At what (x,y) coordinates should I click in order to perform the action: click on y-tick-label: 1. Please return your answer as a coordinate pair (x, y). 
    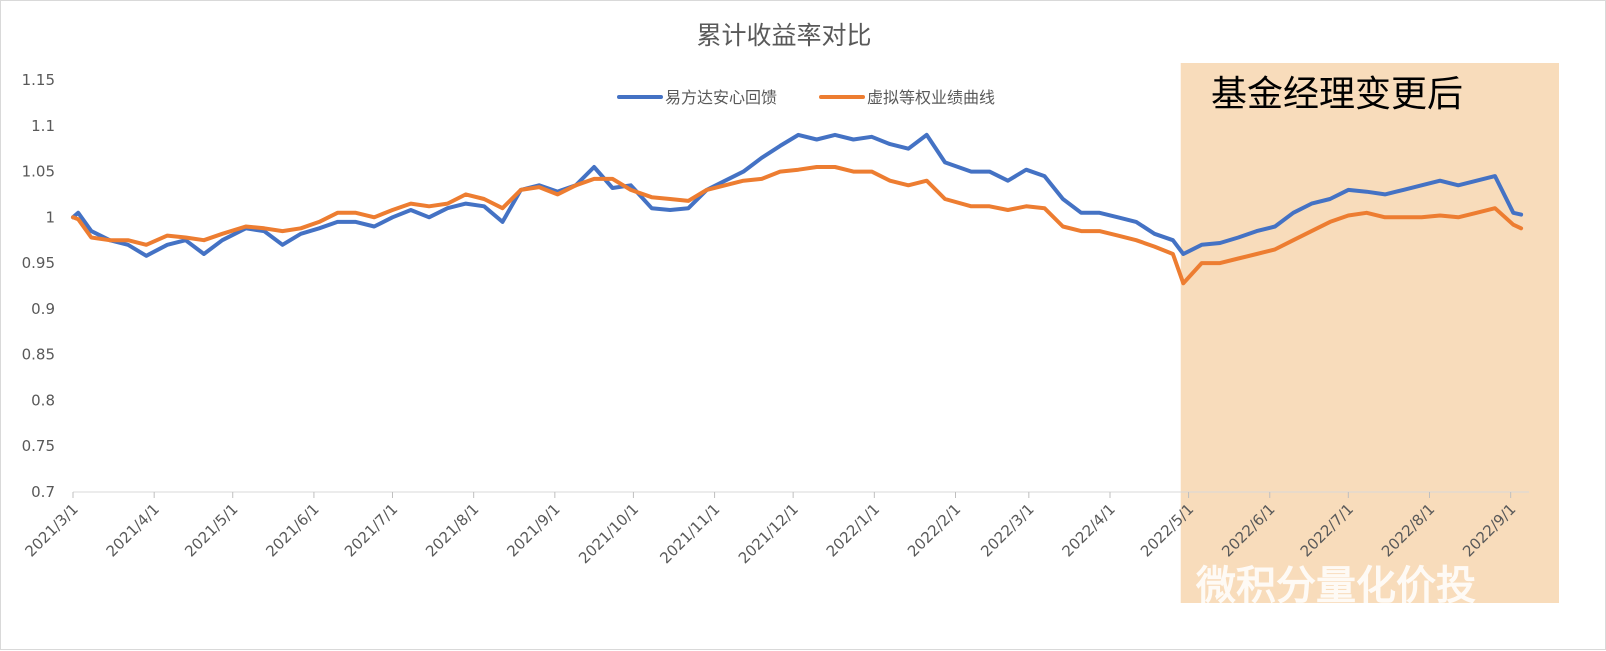
    Looking at the image, I should click on (50, 217).